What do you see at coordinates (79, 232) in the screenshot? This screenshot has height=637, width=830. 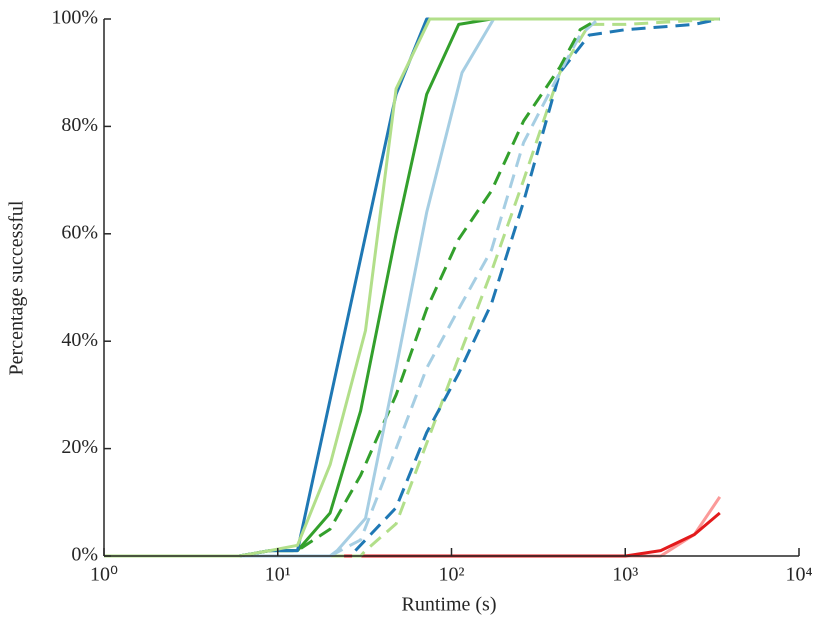 I see `y-tick-label: 60%` at bounding box center [79, 232].